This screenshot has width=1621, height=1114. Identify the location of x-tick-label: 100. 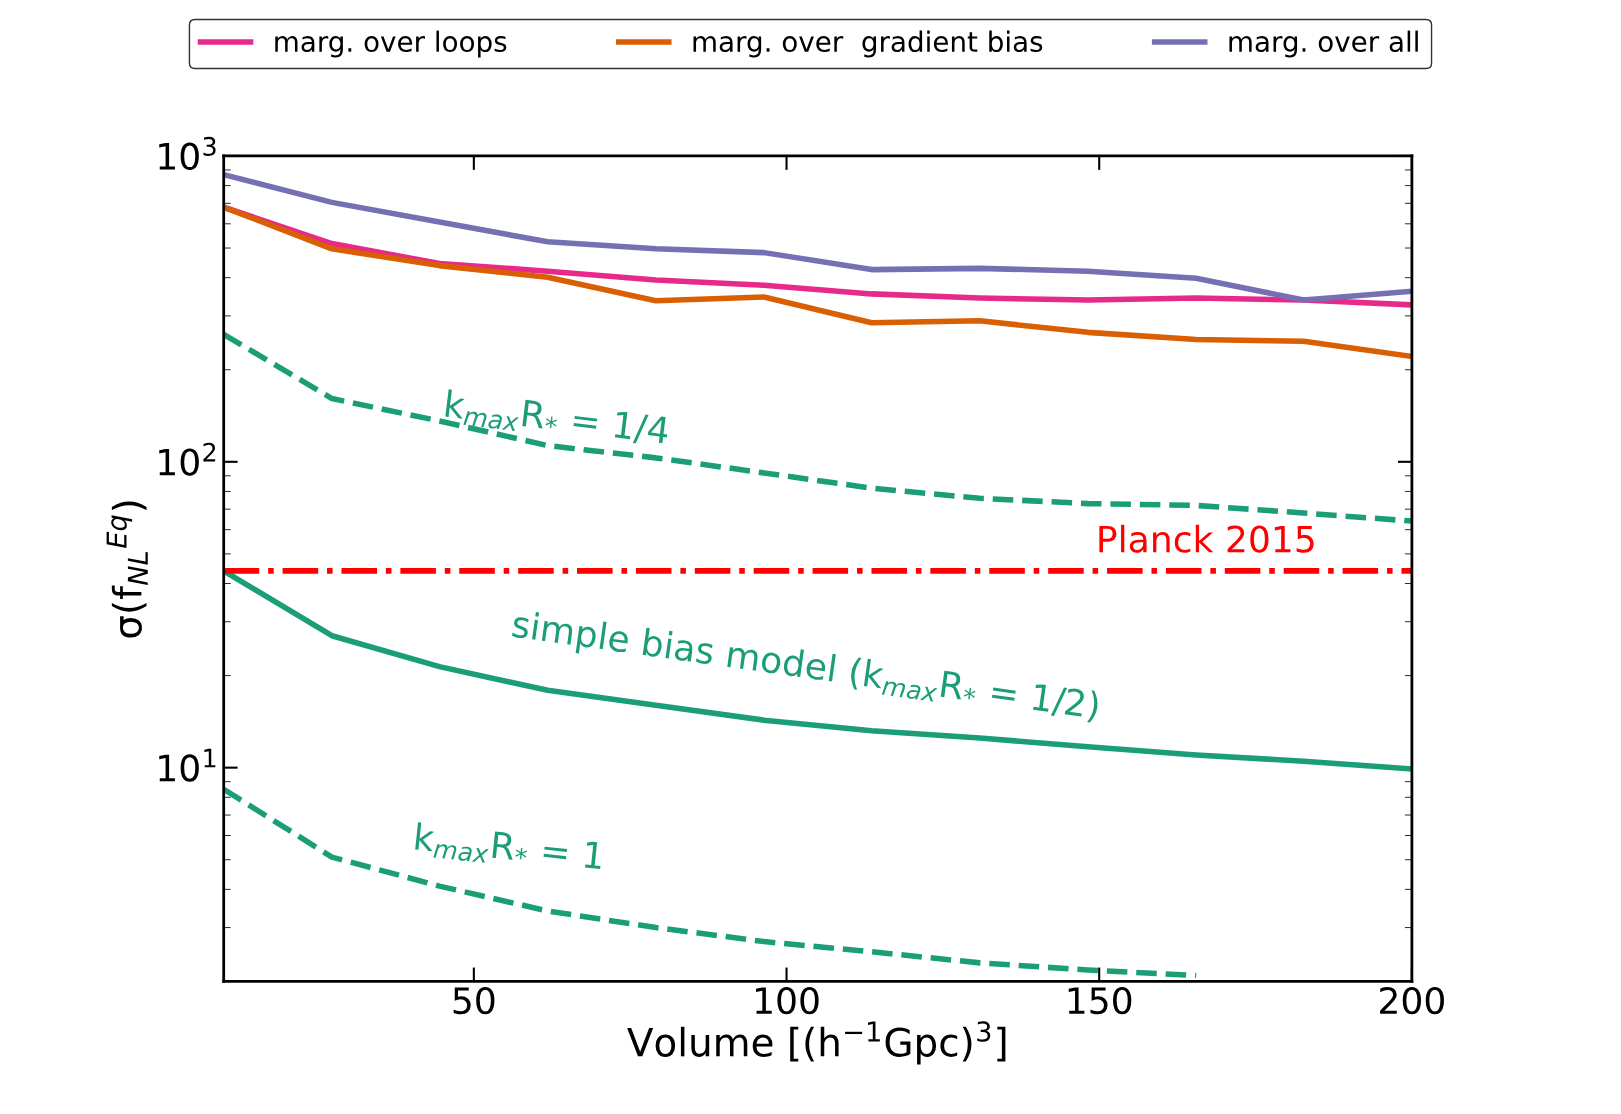
(787, 1000).